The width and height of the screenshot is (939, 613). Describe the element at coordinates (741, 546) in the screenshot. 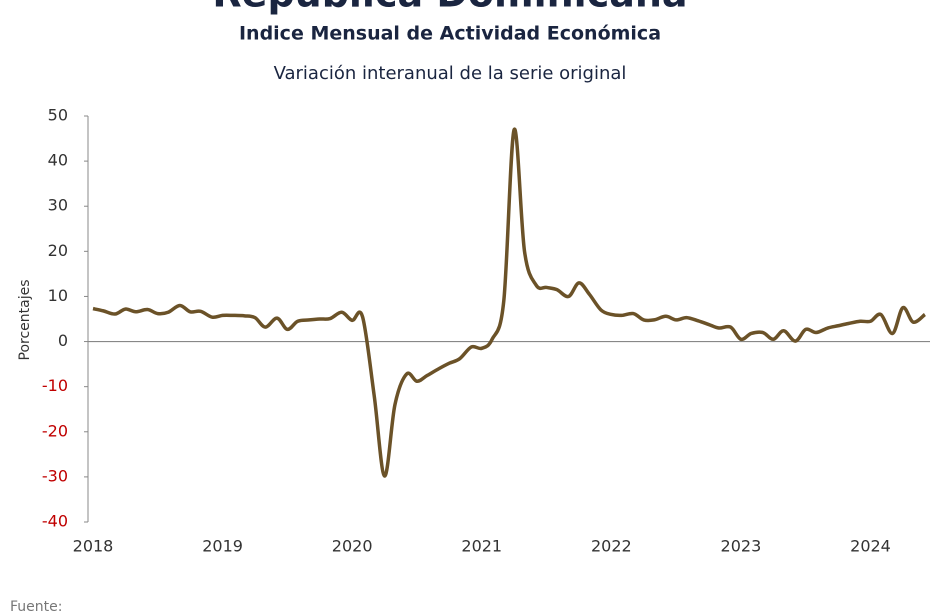

I see `x-tick-label: 2023` at that location.